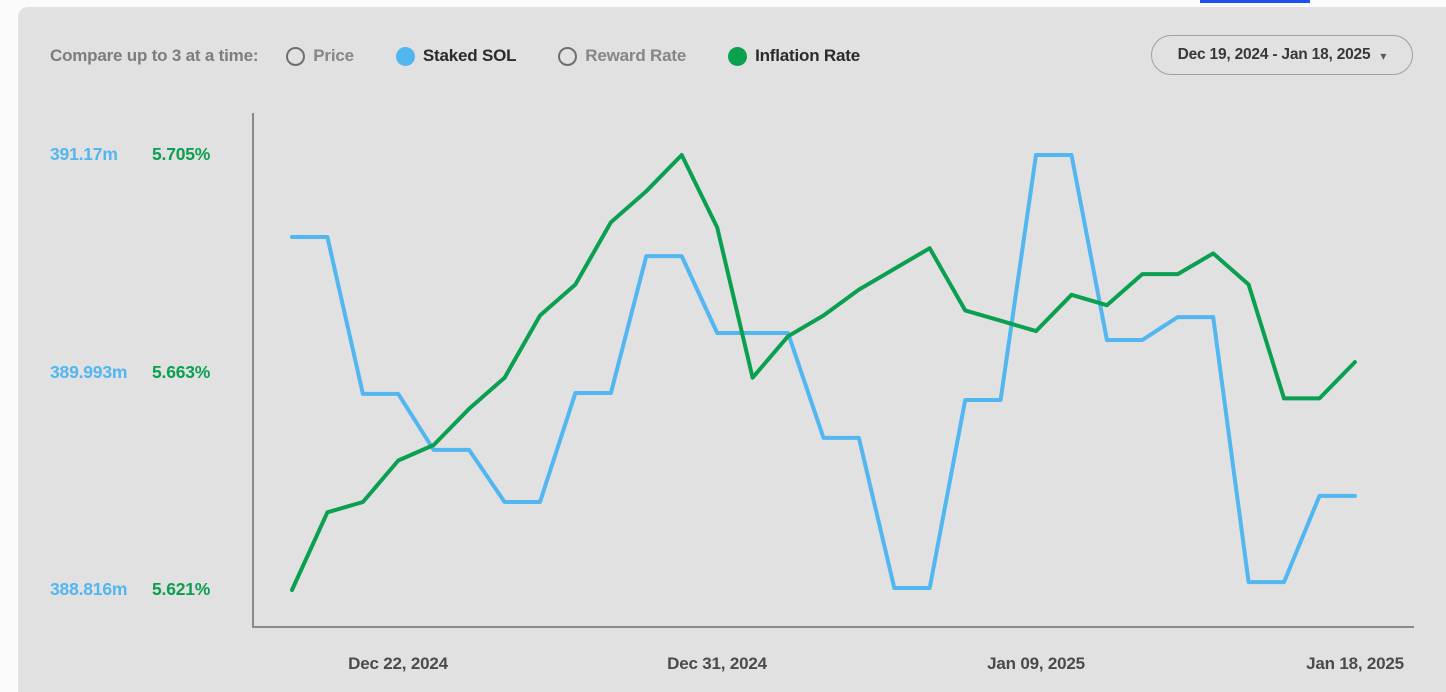 The height and width of the screenshot is (692, 1446). I want to click on x-tick-date: Jan 18, 2025, so click(1355, 663).